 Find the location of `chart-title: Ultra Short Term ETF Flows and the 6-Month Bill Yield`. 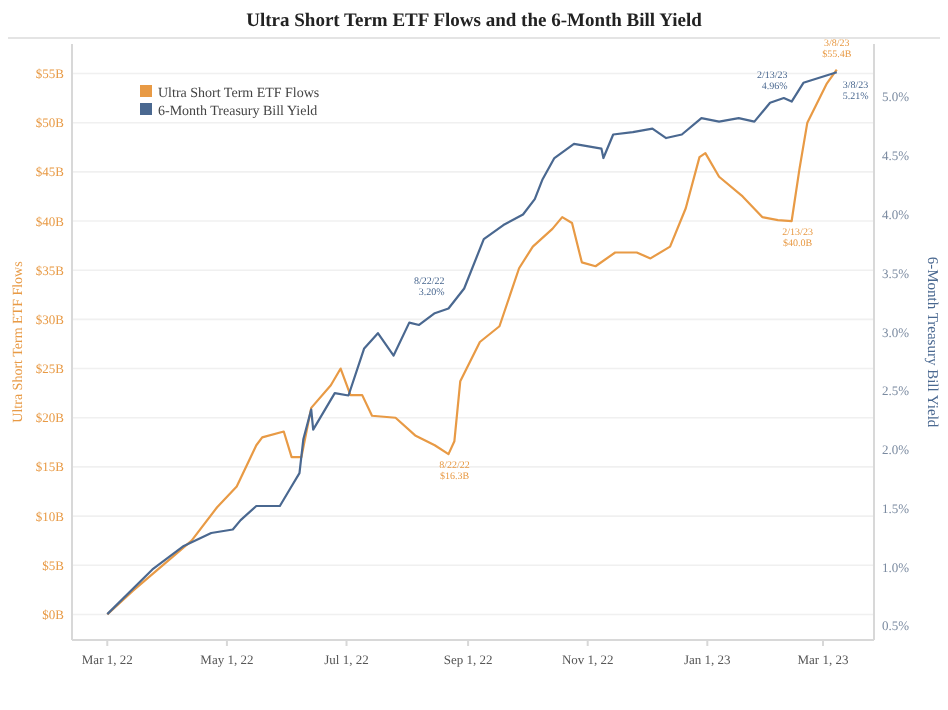

chart-title: Ultra Short Term ETF Flows and the 6-Month Bill Yield is located at coordinates (475, 22).